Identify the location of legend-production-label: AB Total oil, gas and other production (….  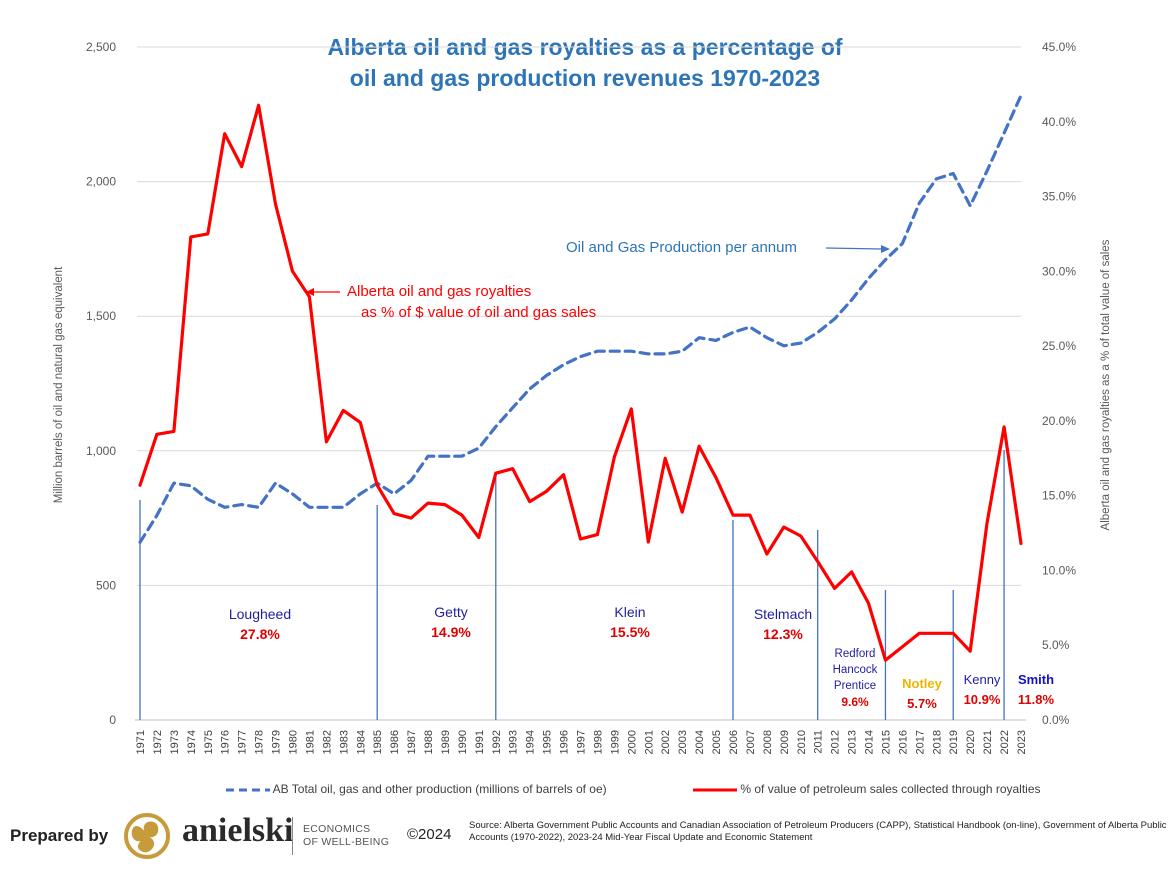
(439, 789).